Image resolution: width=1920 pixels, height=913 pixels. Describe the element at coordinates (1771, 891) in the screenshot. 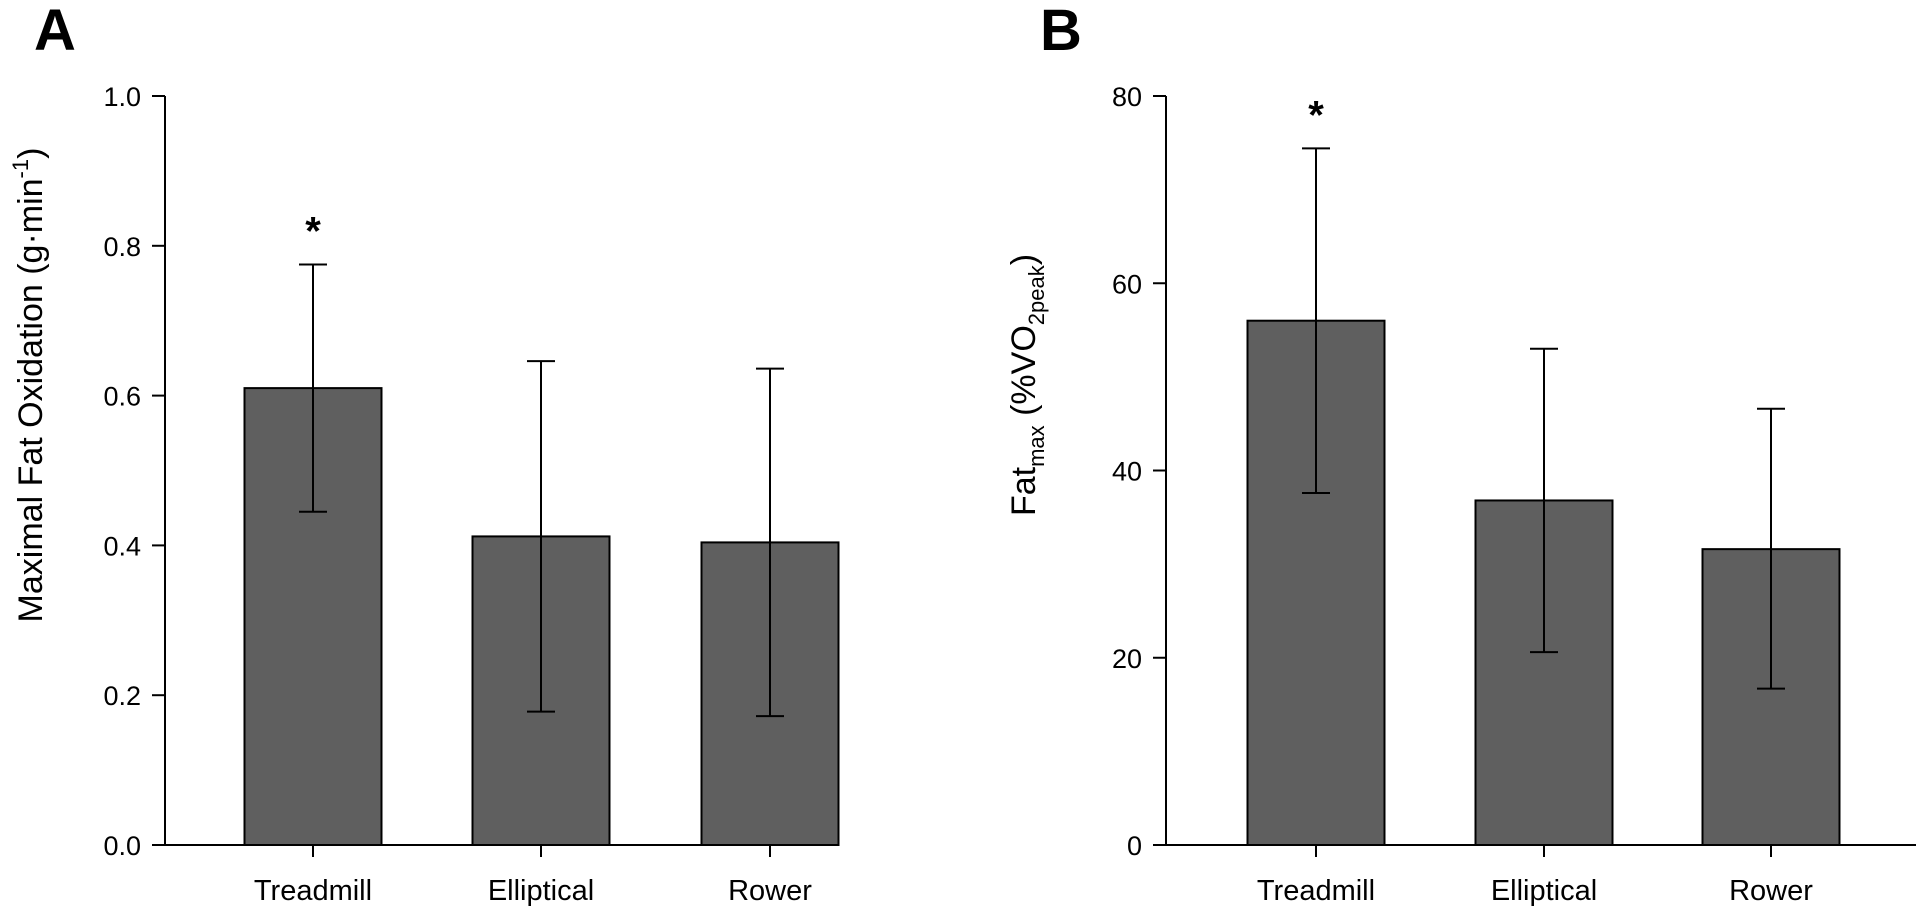

I see `panel-b-x-category-label: Rower` at that location.